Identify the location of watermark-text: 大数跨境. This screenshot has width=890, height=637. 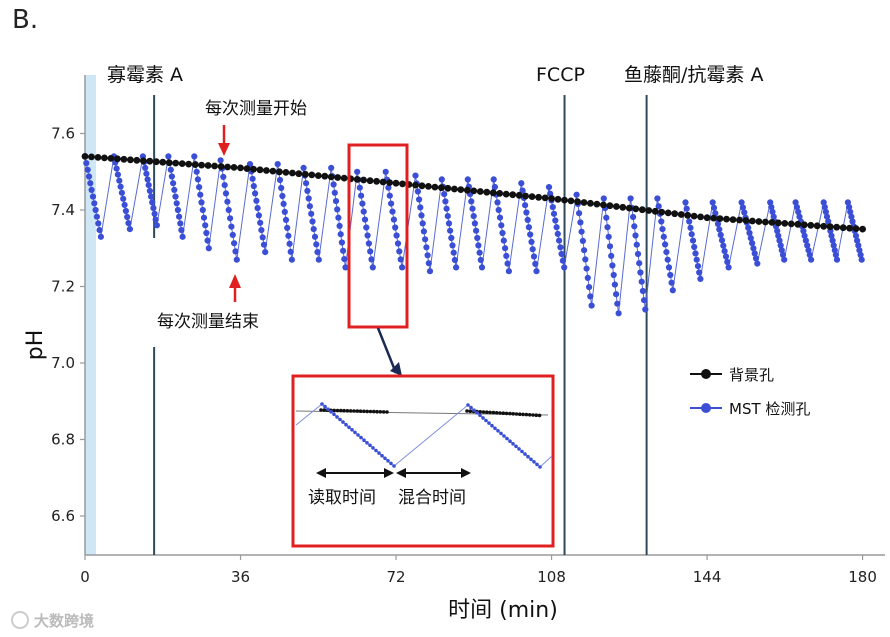
(64, 621).